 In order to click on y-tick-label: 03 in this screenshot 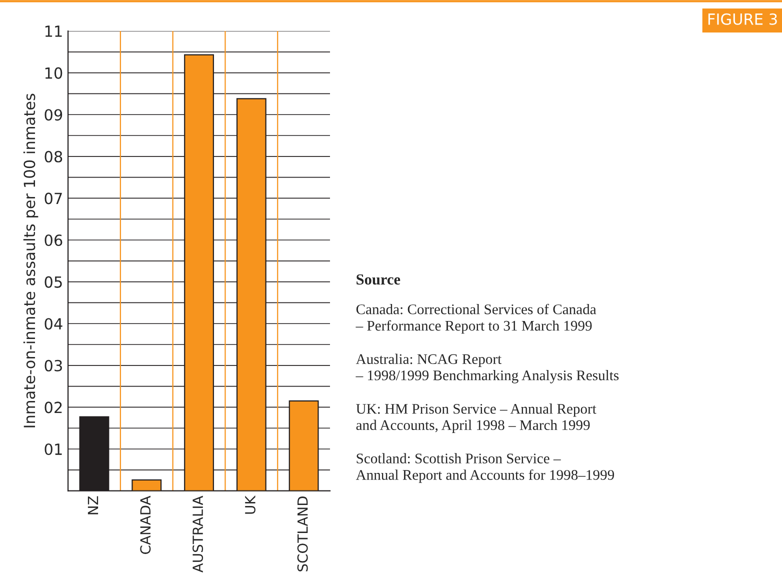, I will do `click(53, 366)`.